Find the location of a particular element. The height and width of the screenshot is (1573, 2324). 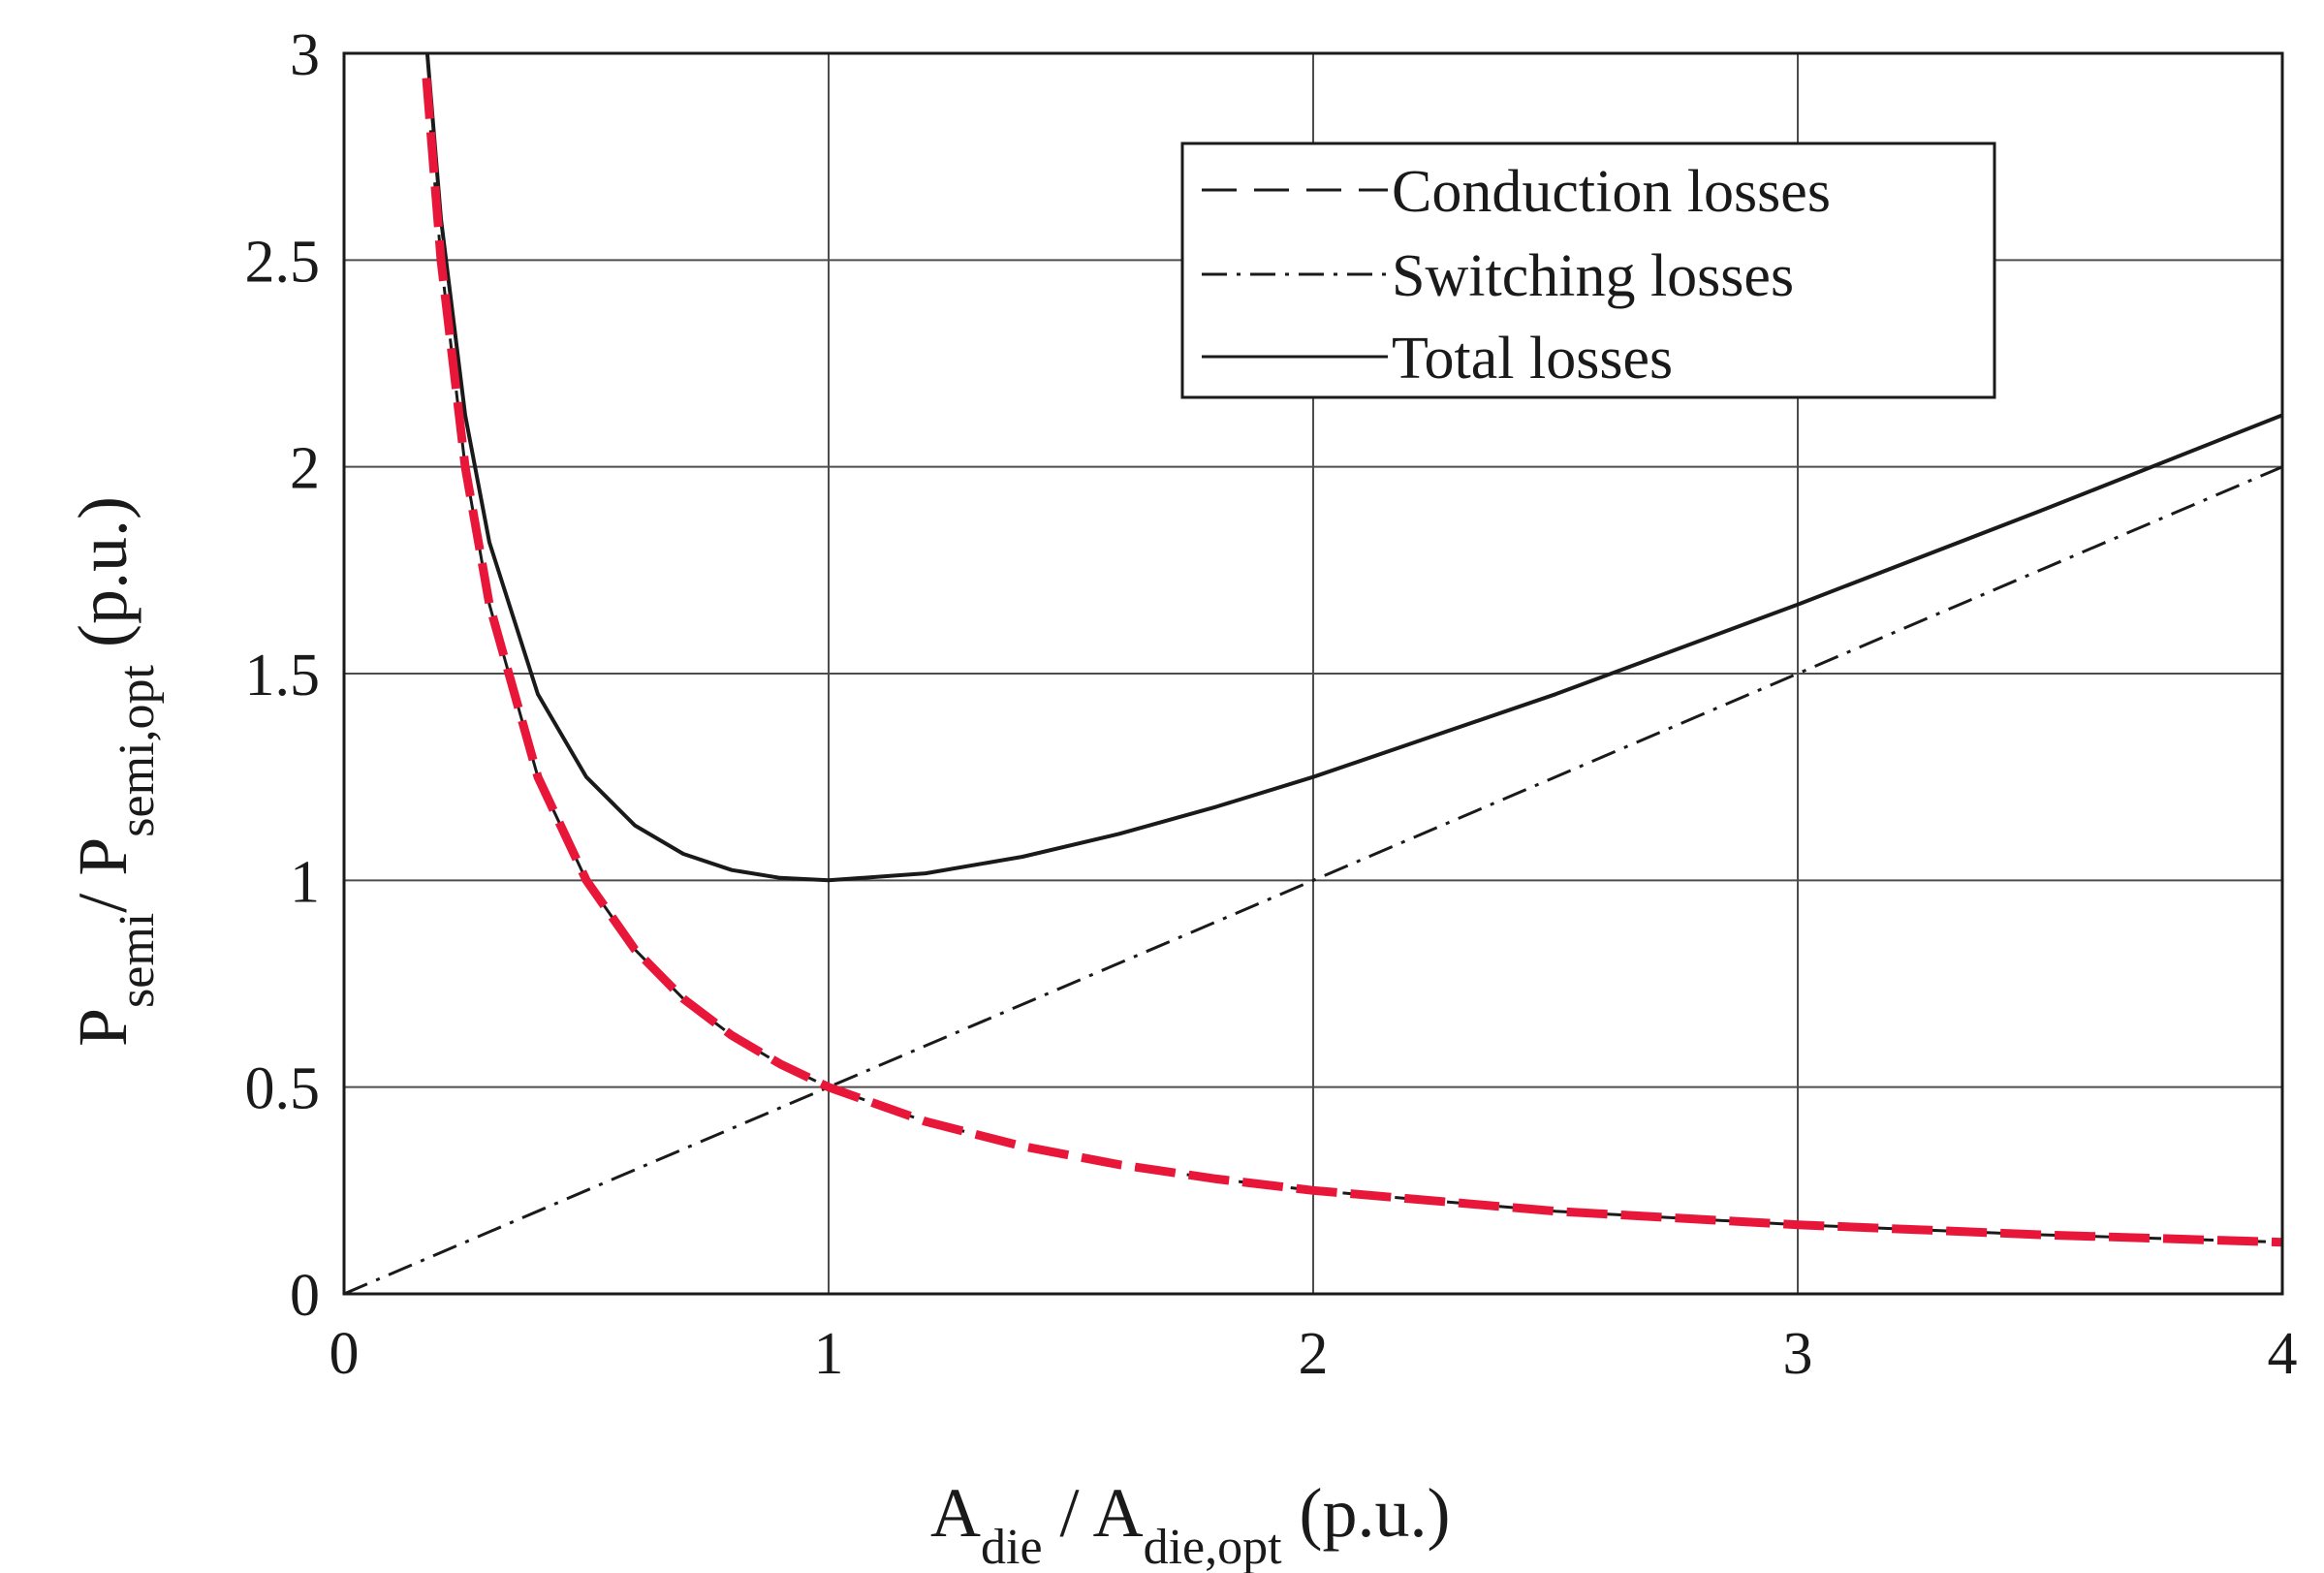

x-tick-label: 2 is located at coordinates (1314, 1354).